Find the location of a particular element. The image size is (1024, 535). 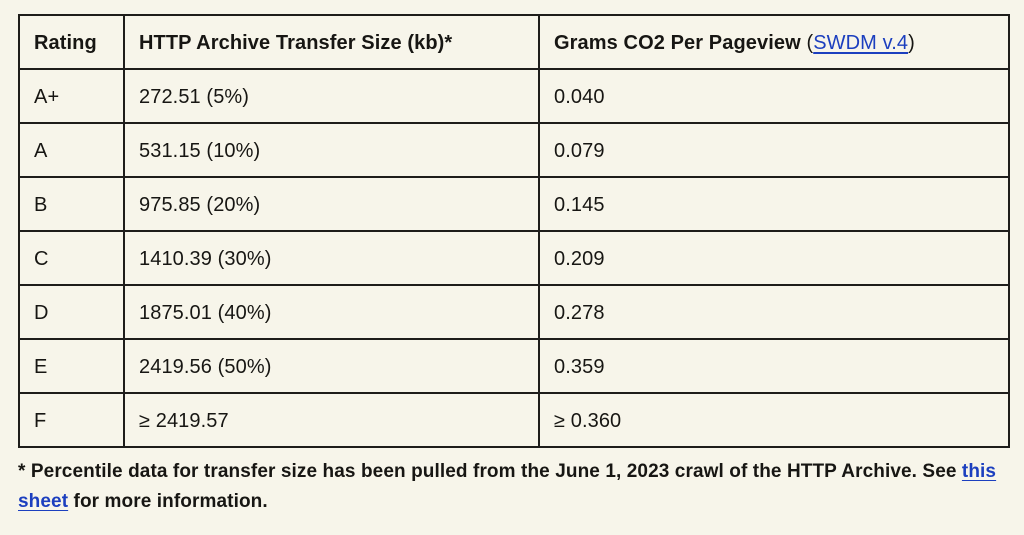

rating-cell: A+ is located at coordinates (71, 96).